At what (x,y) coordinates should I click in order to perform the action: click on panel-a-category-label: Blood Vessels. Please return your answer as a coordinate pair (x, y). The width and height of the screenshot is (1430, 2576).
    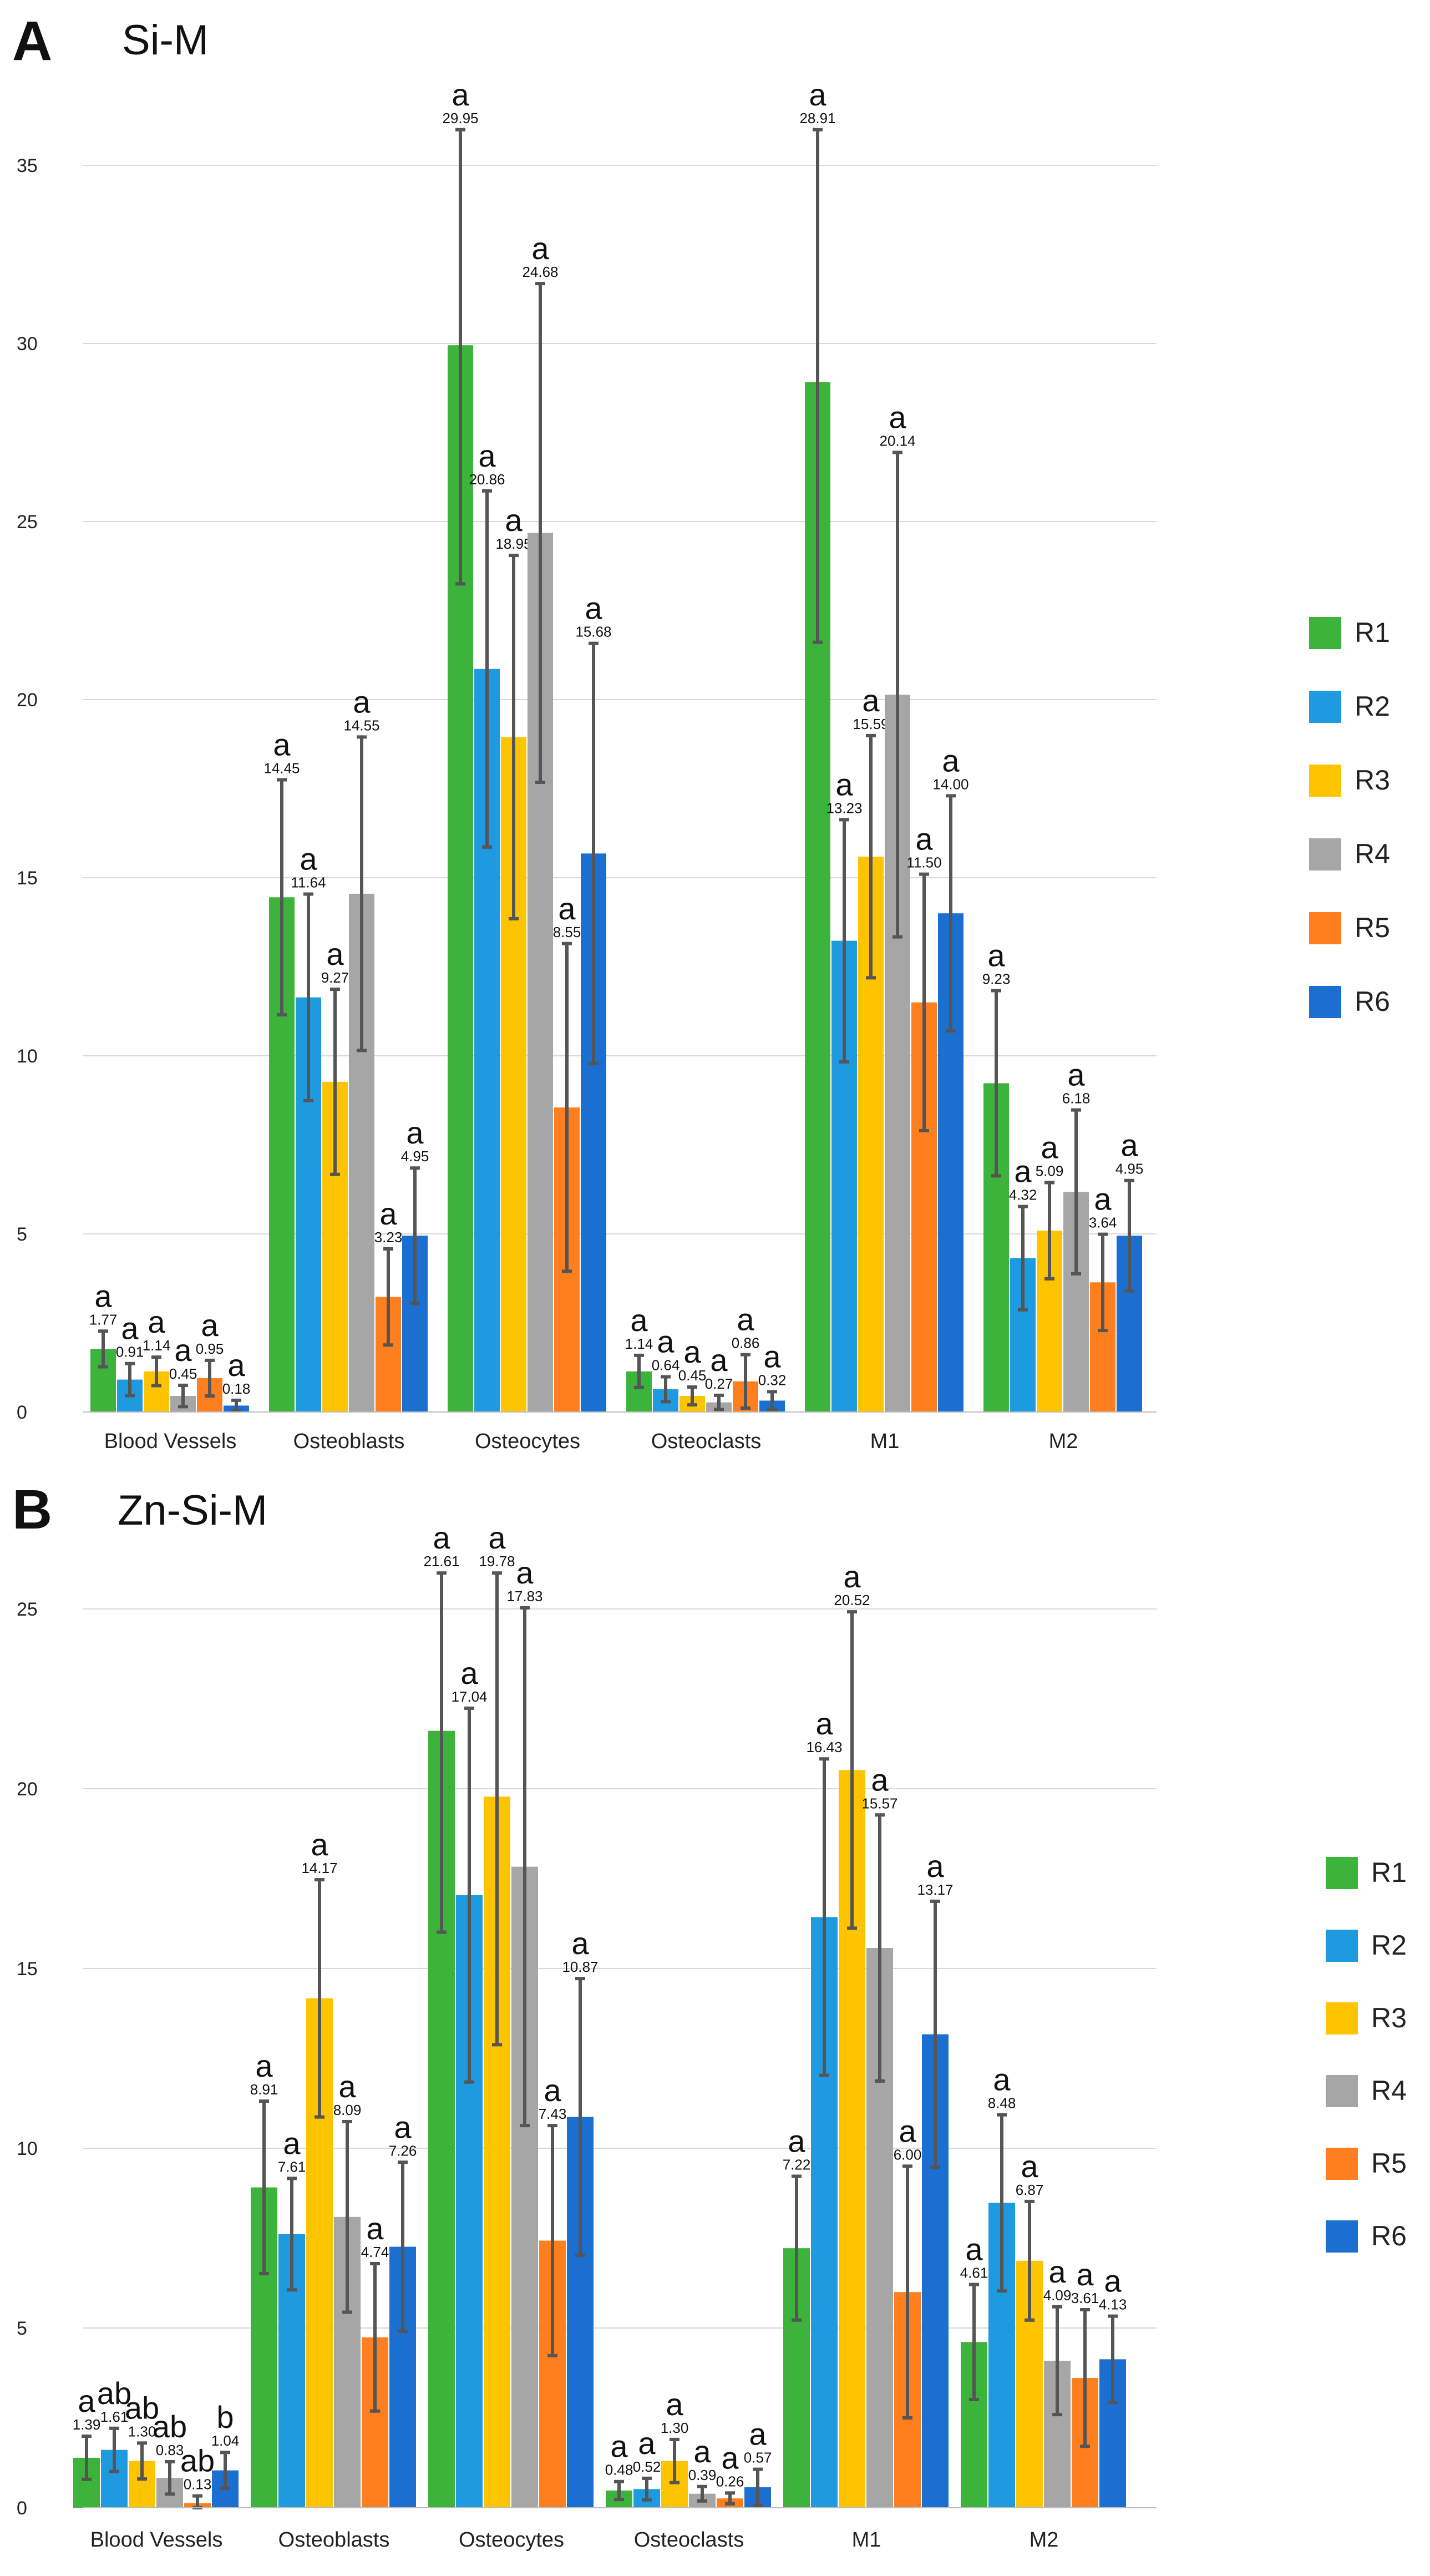
    Looking at the image, I should click on (170, 1441).